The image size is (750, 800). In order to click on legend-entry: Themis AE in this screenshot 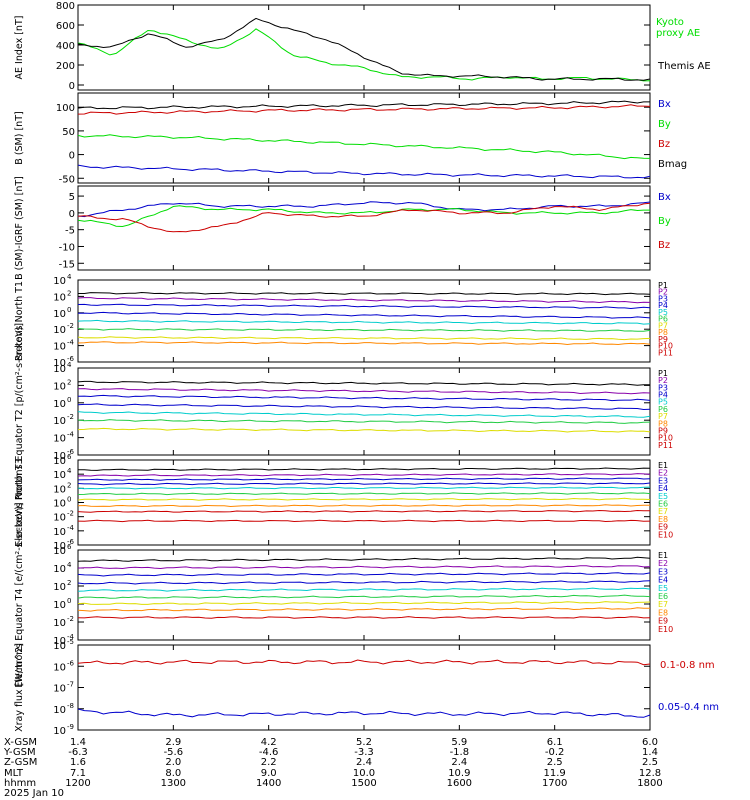, I will do `click(684, 66)`.